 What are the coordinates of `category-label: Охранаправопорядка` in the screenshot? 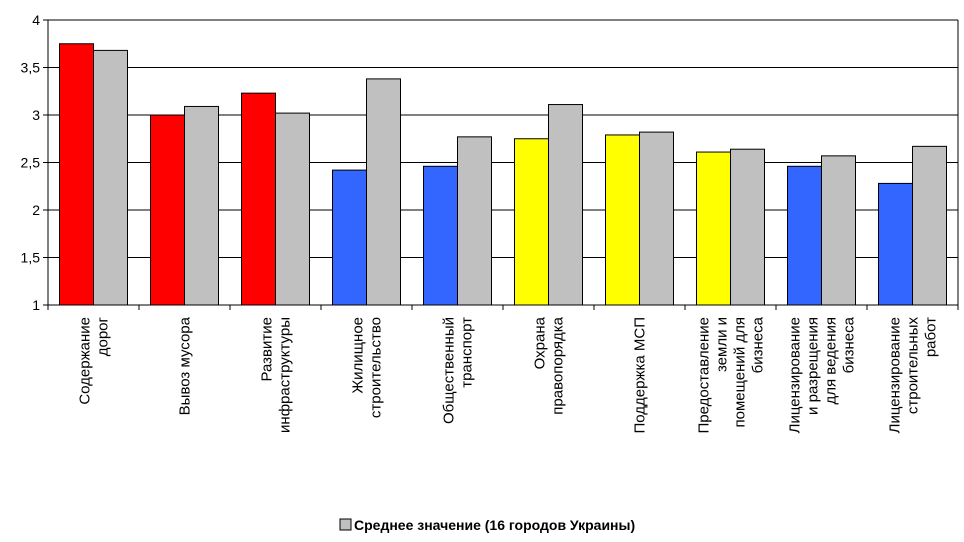 It's located at (549, 365).